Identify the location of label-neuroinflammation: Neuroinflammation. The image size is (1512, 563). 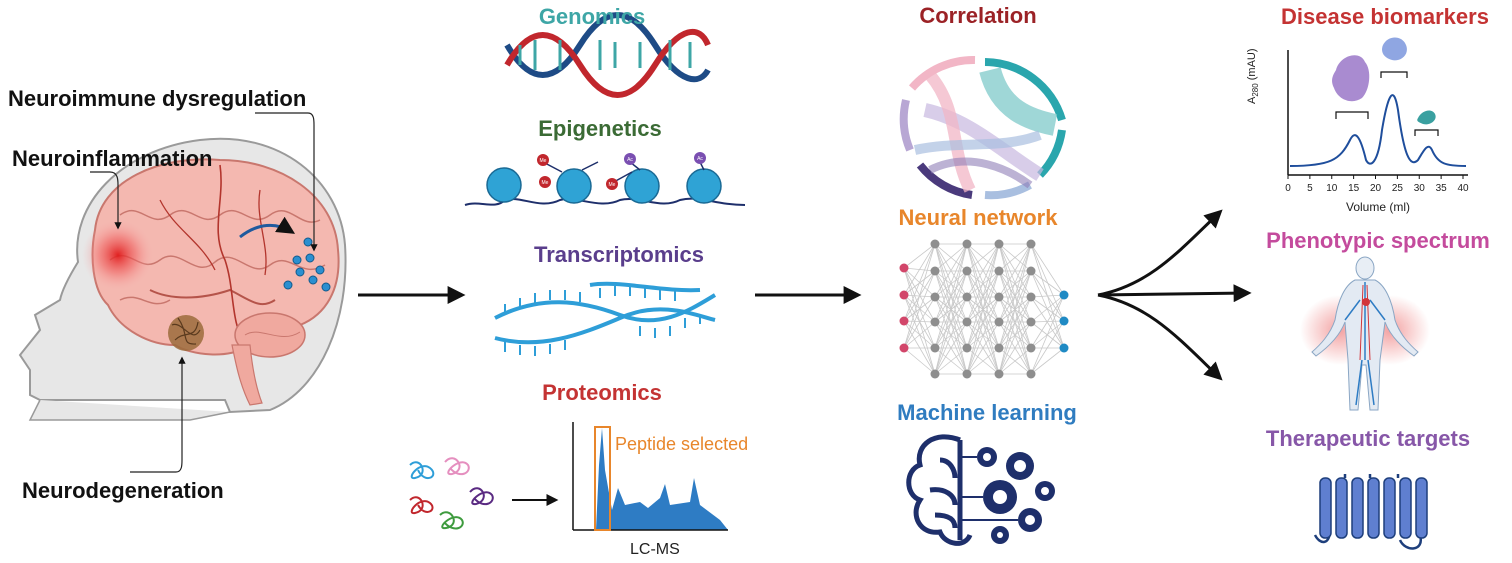
(112, 158).